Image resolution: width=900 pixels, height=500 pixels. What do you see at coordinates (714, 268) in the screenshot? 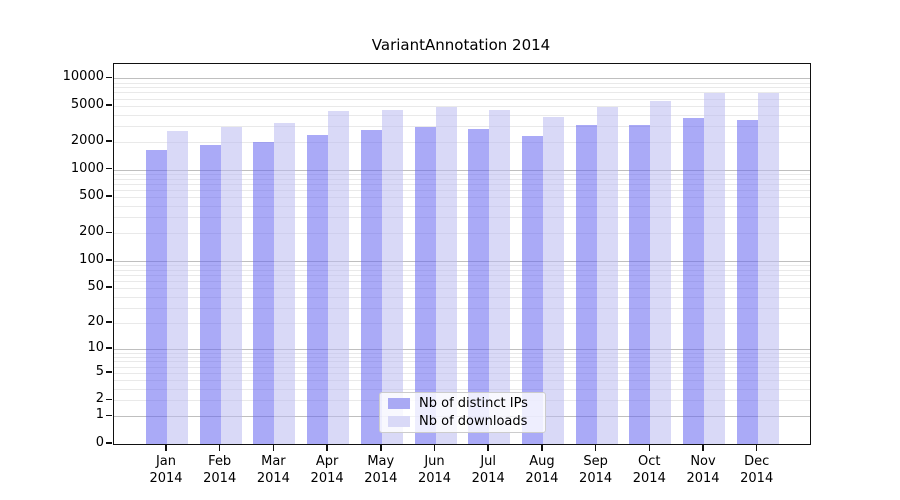
I see `bar-downloads-nov` at bounding box center [714, 268].